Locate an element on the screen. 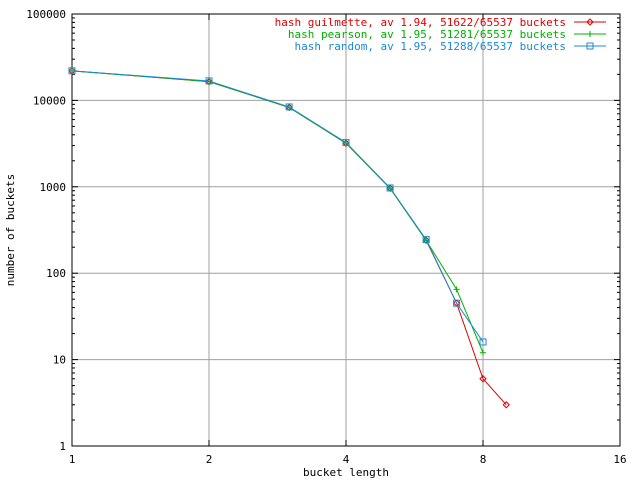 The height and width of the screenshot is (480, 640). y-axis-title: number of buckets is located at coordinates (10, 230).